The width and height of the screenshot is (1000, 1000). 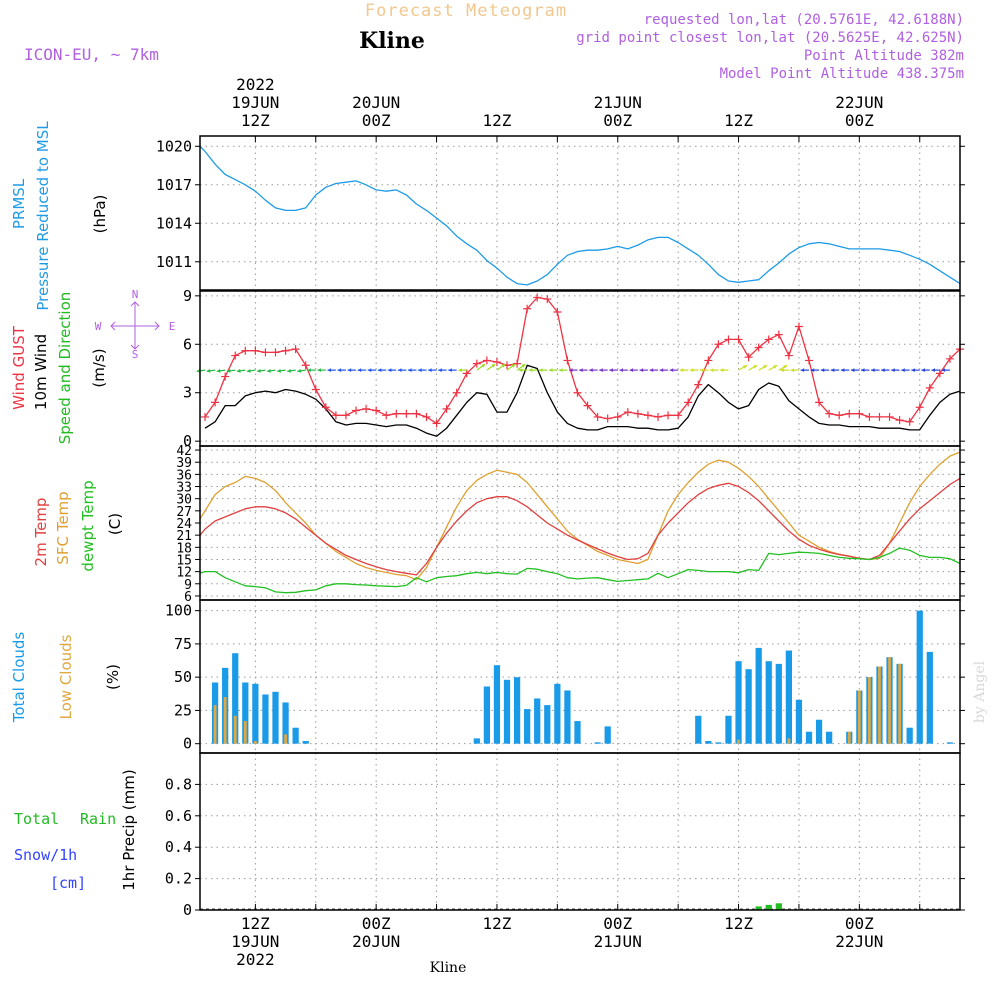 What do you see at coordinates (758, 908) in the screenshot?
I see `rain-bar` at bounding box center [758, 908].